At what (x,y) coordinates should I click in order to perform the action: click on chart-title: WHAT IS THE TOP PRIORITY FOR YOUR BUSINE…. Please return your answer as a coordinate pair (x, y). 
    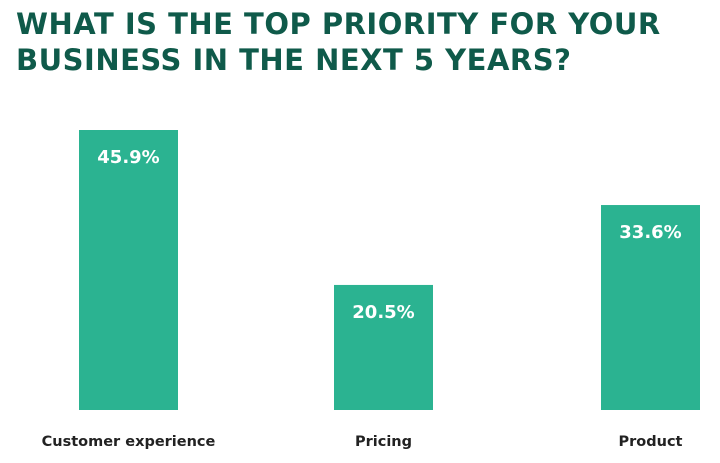
    Looking at the image, I should click on (361, 42).